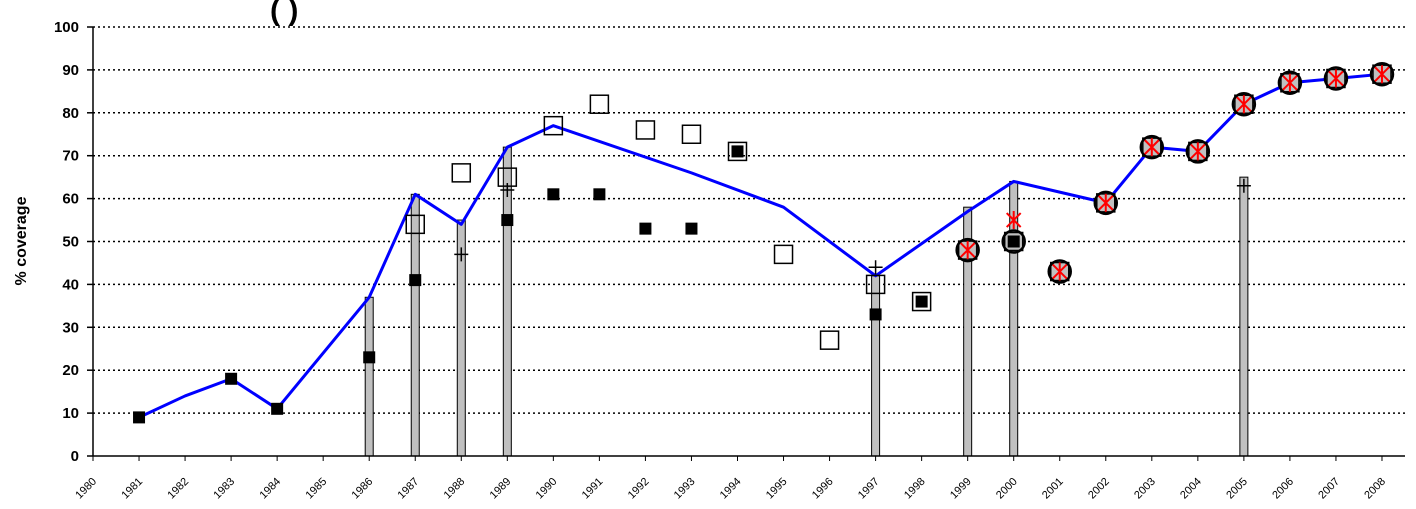 This screenshot has height=509, width=1416. Describe the element at coordinates (777, 489) in the screenshot. I see `x-tick-label: 1995` at that location.